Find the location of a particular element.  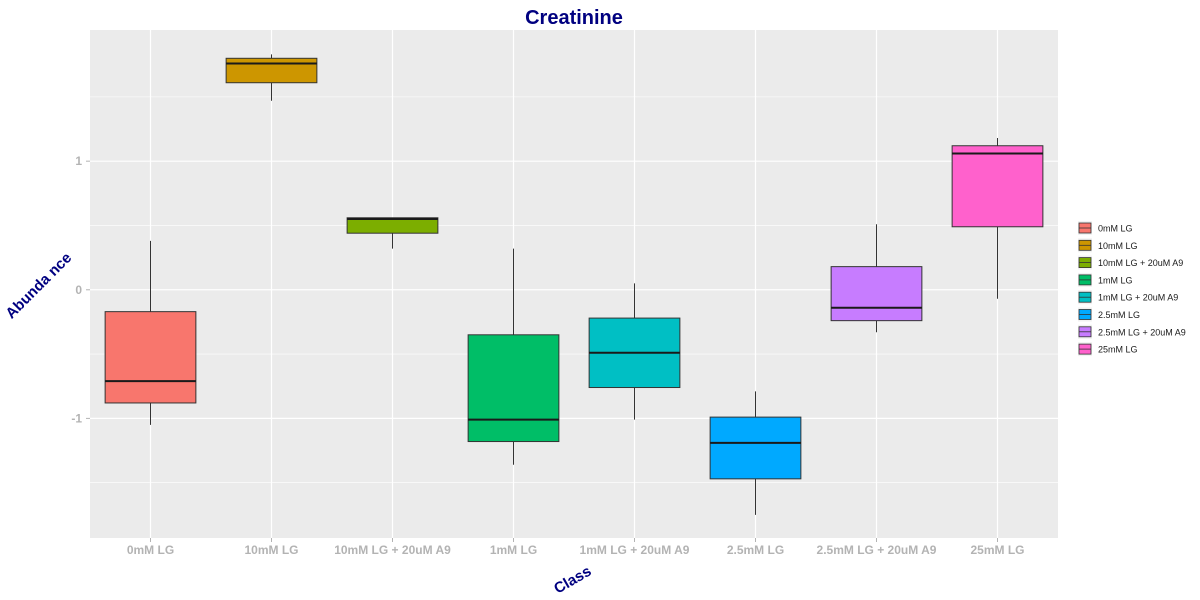

legend-label: 10mM LG + 20uM A9 is located at coordinates (1140, 263).